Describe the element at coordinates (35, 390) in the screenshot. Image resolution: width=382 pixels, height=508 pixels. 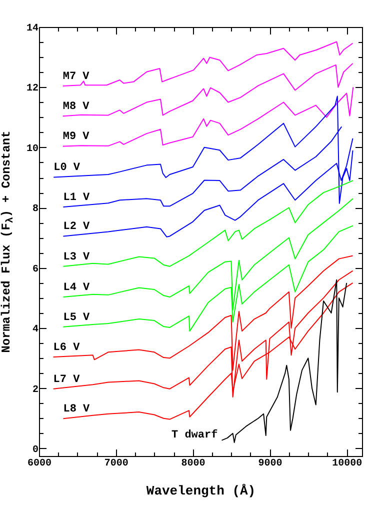
I see `y-tick-label: 2` at that location.